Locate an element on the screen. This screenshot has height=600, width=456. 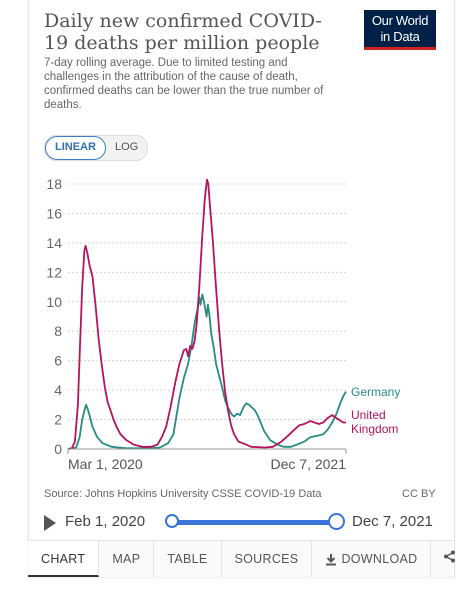
y-tick-label: 14 is located at coordinates (54, 243).